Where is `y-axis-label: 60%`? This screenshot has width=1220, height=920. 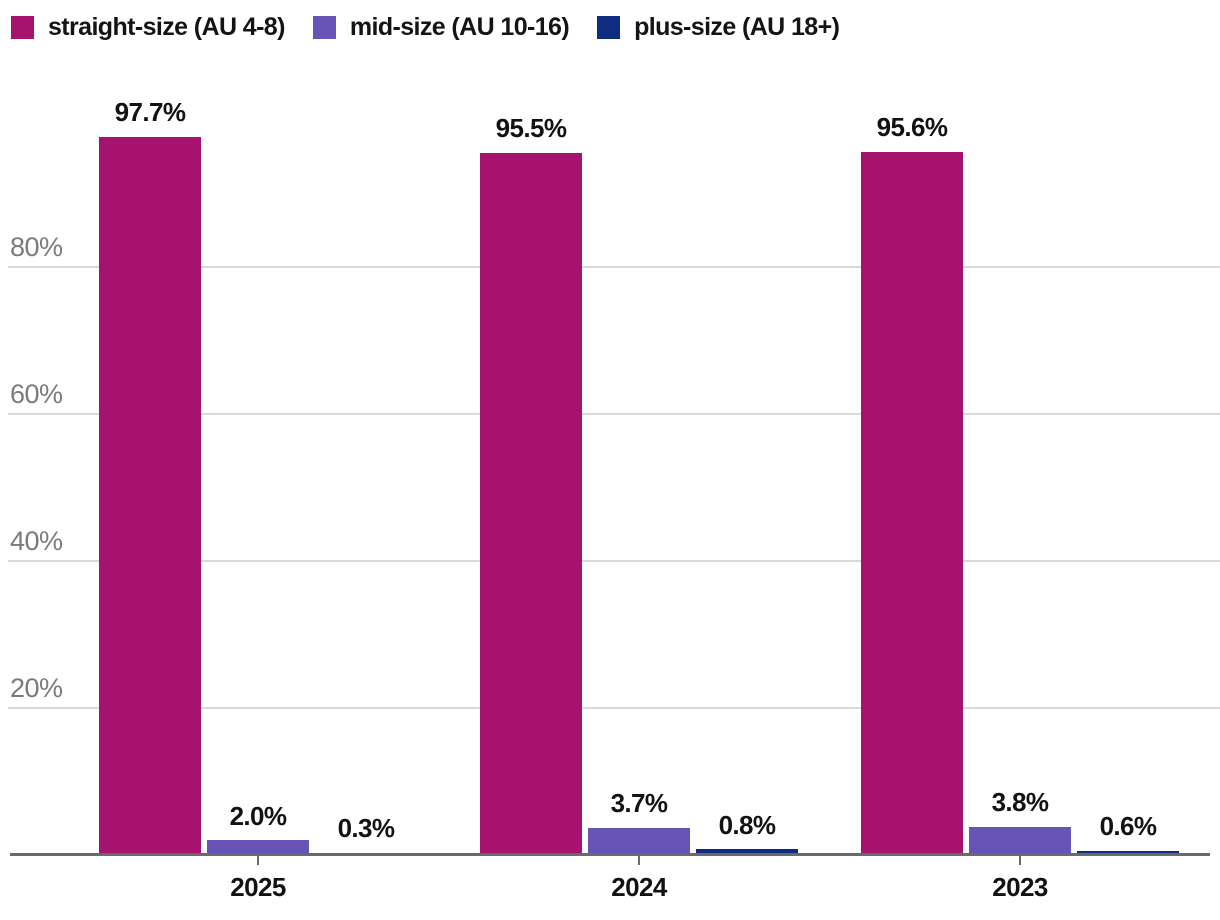
y-axis-label: 60% is located at coordinates (36, 393).